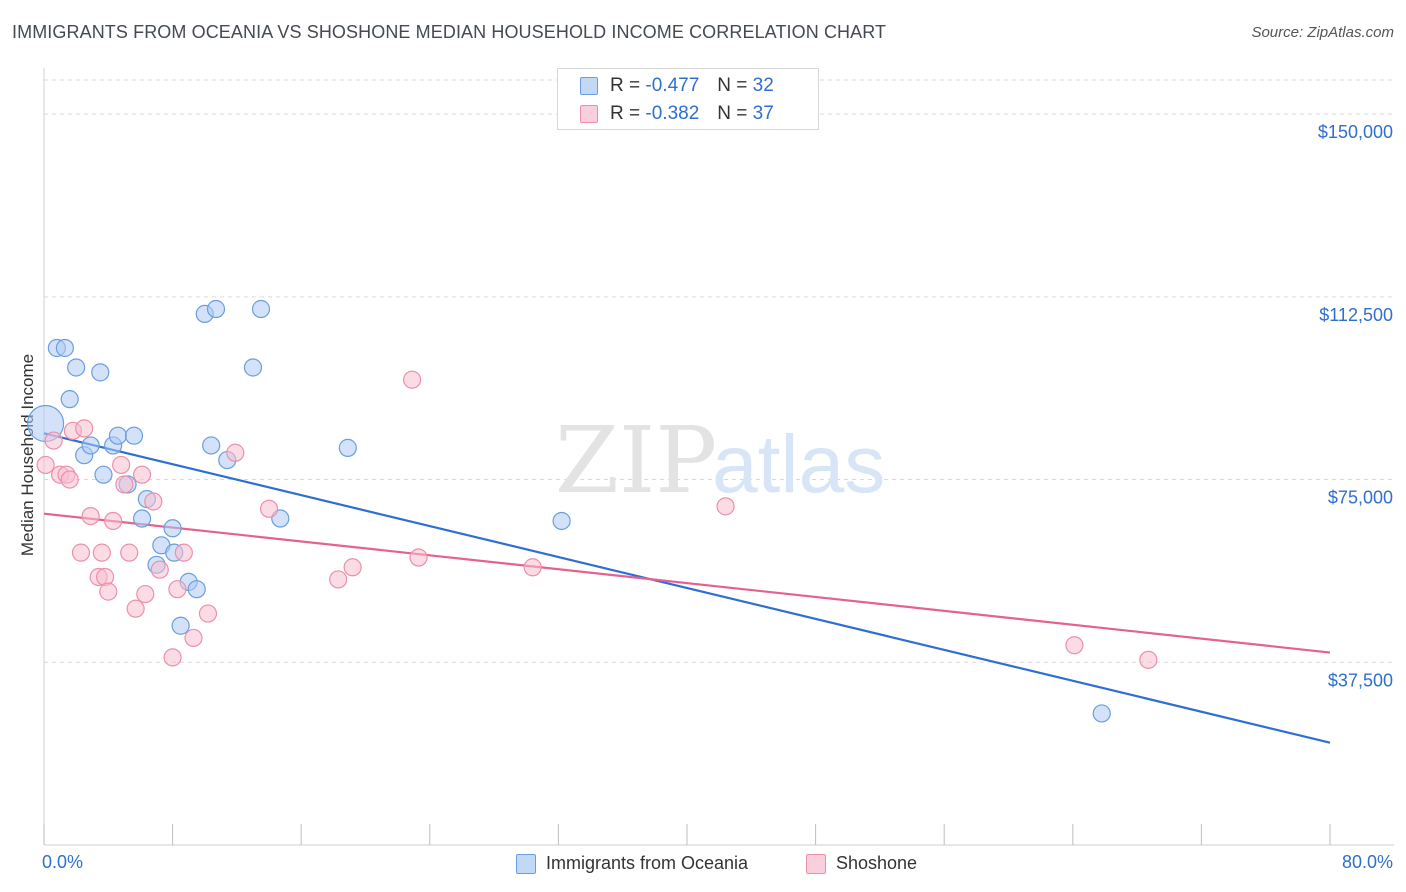  I want to click on watermark-zip: ZIP, so click(636, 460).